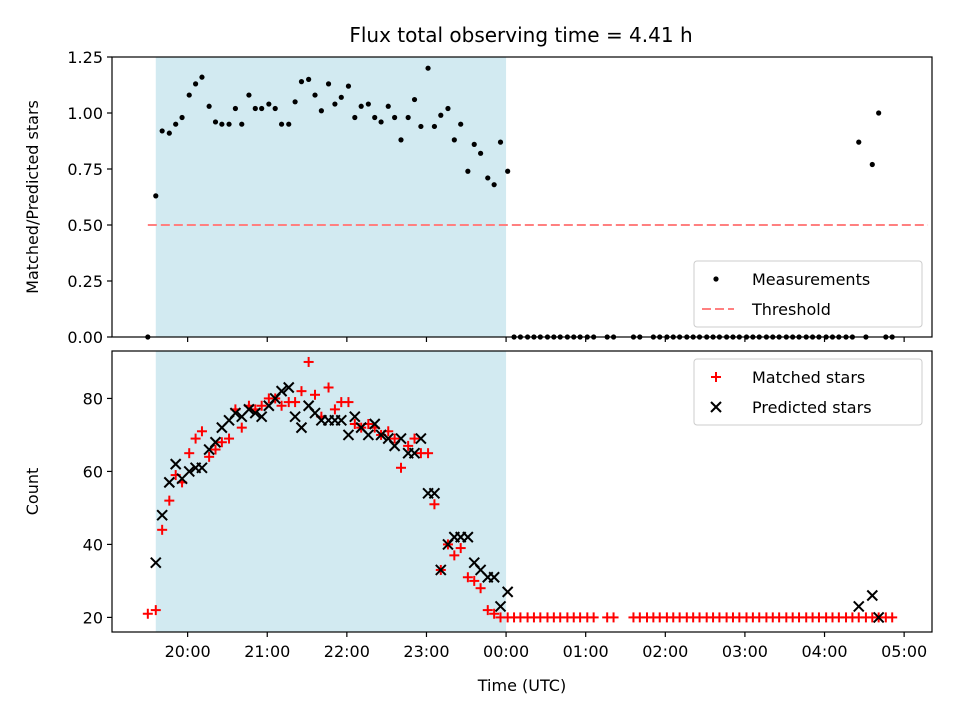  What do you see at coordinates (93, 617) in the screenshot?
I see `y-tick-label: 20` at bounding box center [93, 617].